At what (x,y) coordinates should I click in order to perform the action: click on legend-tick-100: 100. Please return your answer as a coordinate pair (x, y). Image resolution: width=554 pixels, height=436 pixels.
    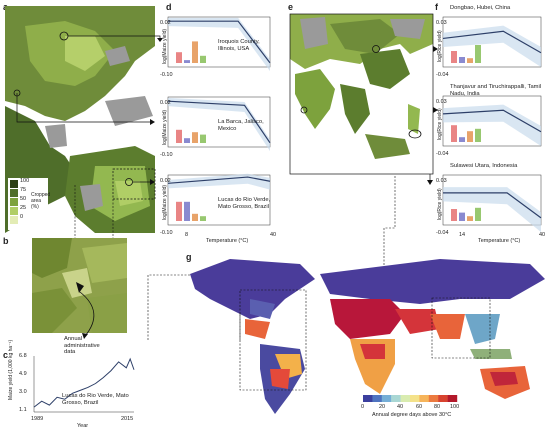
    Looking at the image, I should click on (25, 181).